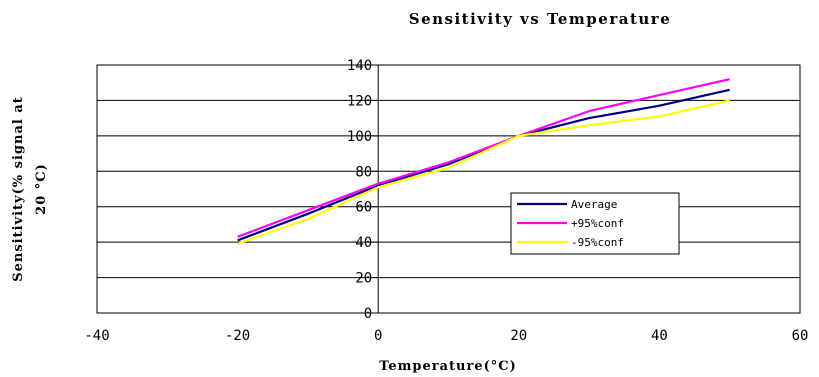  I want to click on y-tick-label: 120, so click(359, 101).